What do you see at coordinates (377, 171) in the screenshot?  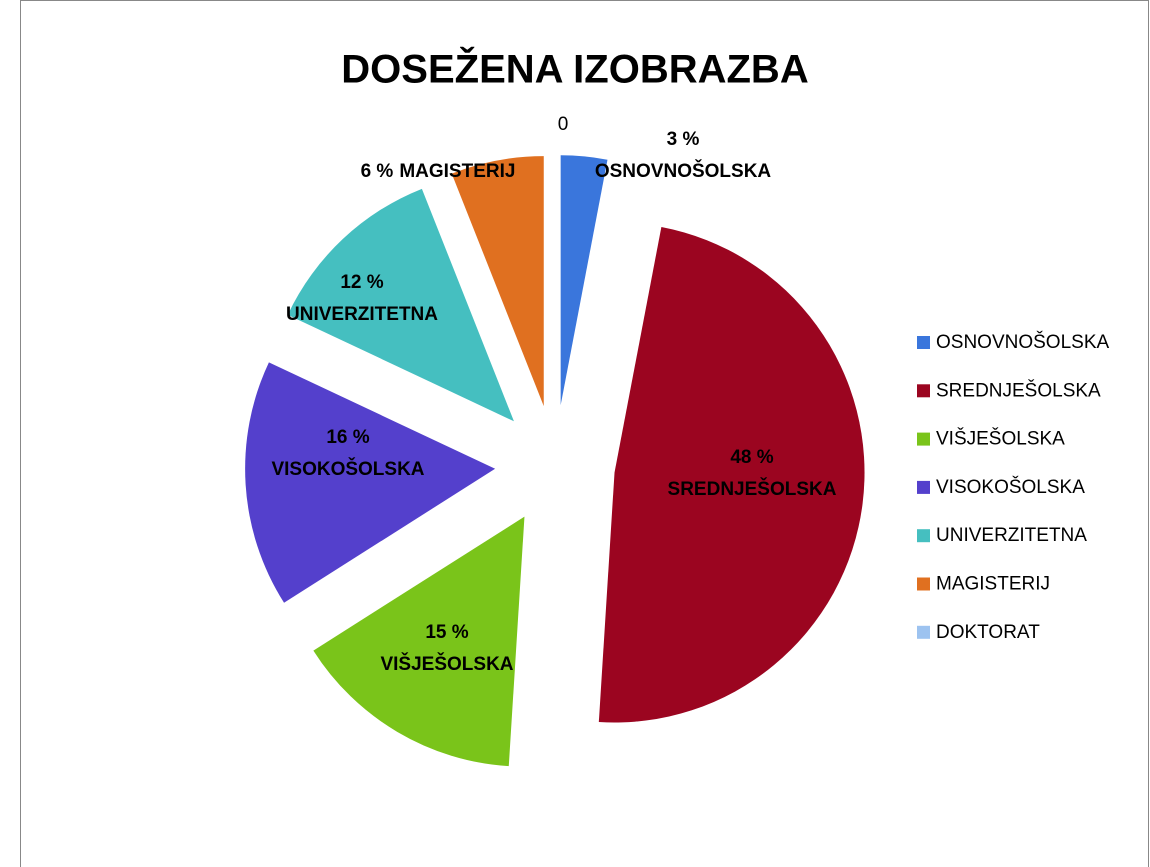 I see `label-value: 6 %` at bounding box center [377, 171].